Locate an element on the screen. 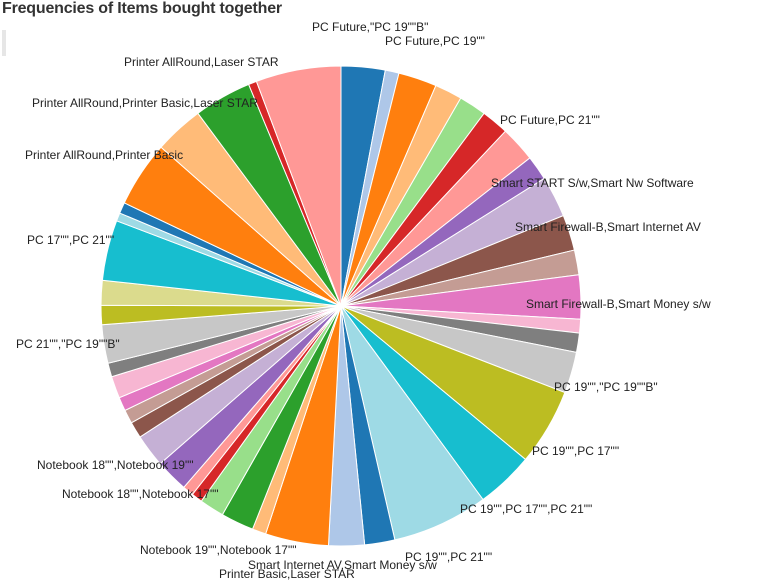  slice-label: Notebook 18"",Notebook 17"" is located at coordinates (140, 494).